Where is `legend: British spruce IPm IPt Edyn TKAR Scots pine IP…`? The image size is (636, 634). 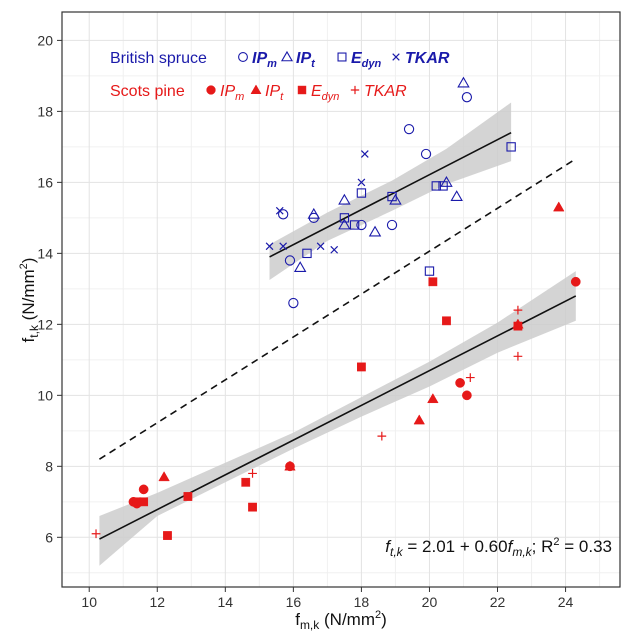
legend: British spruce IPm IPt Edyn TKAR Scots pine IP… is located at coordinates (280, 76).